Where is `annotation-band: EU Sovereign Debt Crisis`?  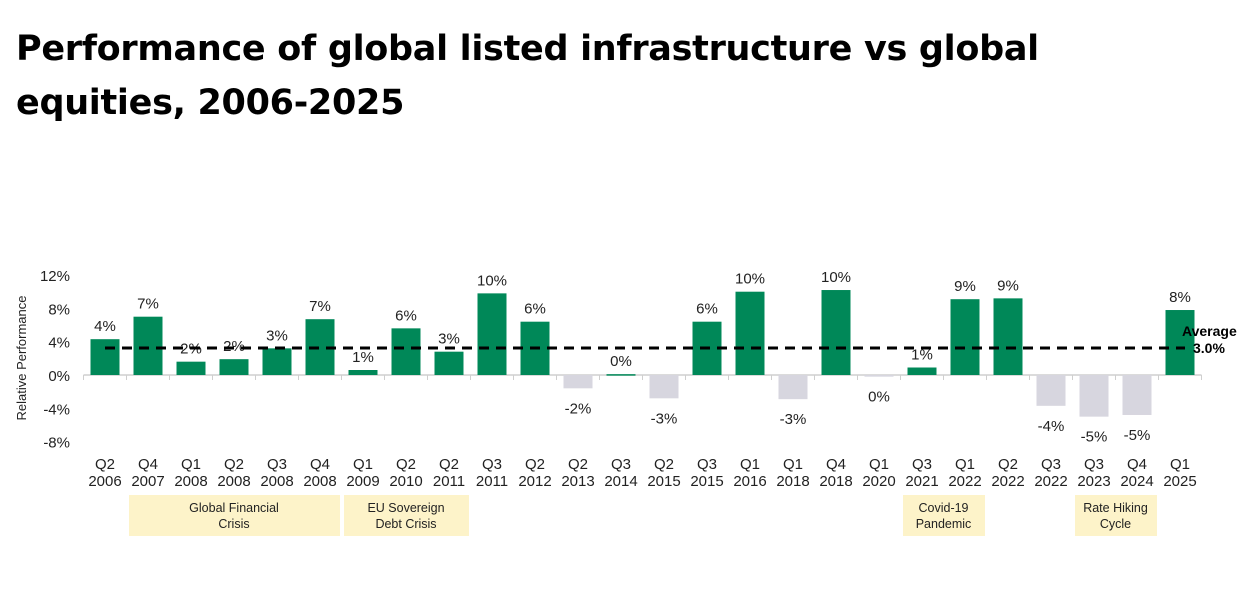
annotation-band: EU Sovereign Debt Crisis is located at coordinates (406, 515).